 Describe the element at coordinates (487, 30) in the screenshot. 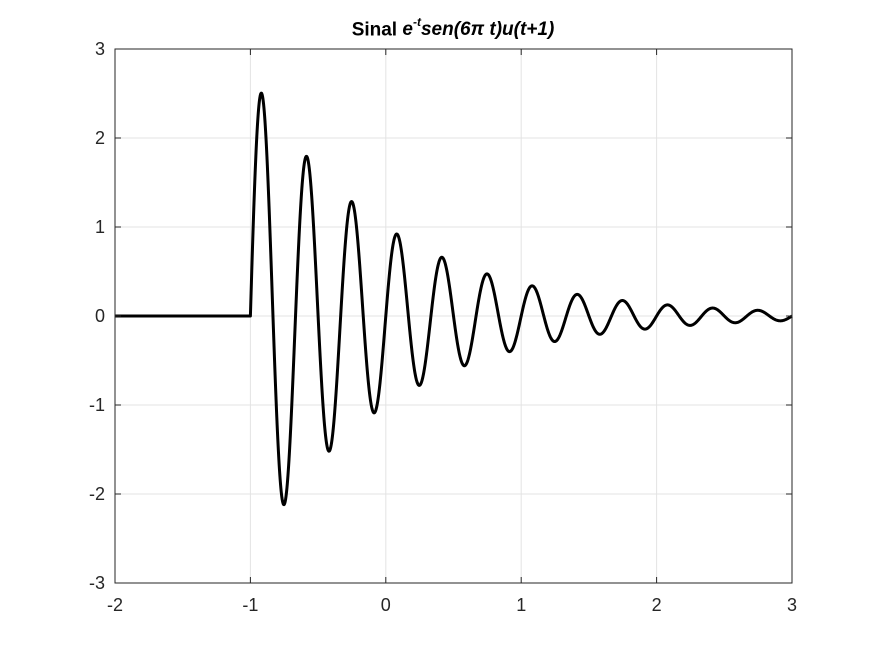

I see `chart-title-expr-rest: sen(6π t)u(t+1)` at that location.